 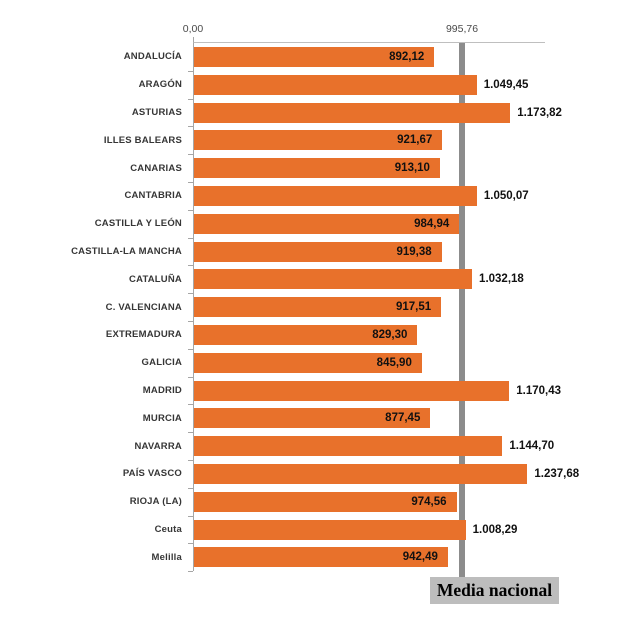 I want to click on national-average-reference-line, so click(x=462, y=310).